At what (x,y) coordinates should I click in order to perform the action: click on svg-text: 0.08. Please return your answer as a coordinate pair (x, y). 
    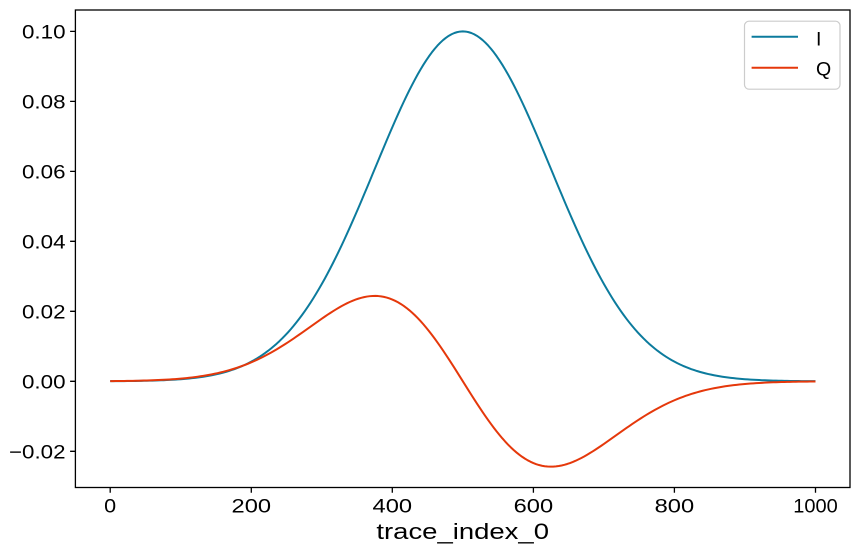
    Looking at the image, I should click on (44, 102).